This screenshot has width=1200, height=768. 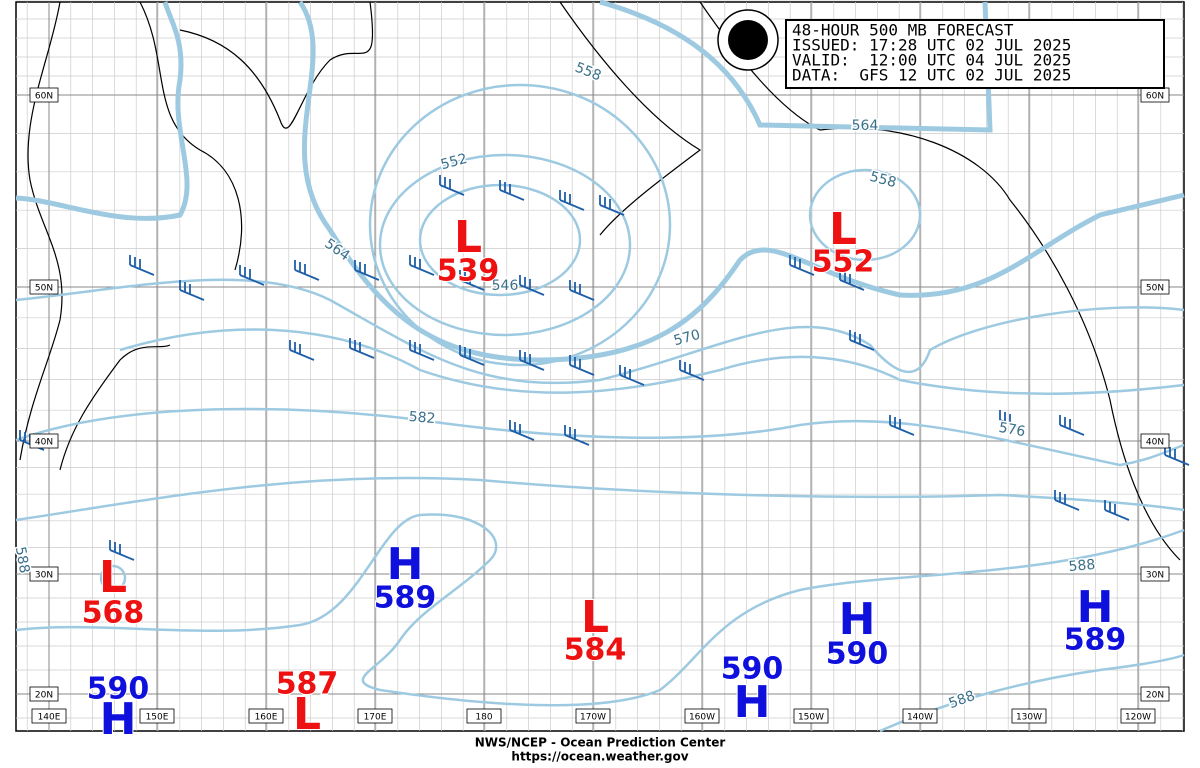 I want to click on longitude-label: 170W, so click(x=593, y=718).